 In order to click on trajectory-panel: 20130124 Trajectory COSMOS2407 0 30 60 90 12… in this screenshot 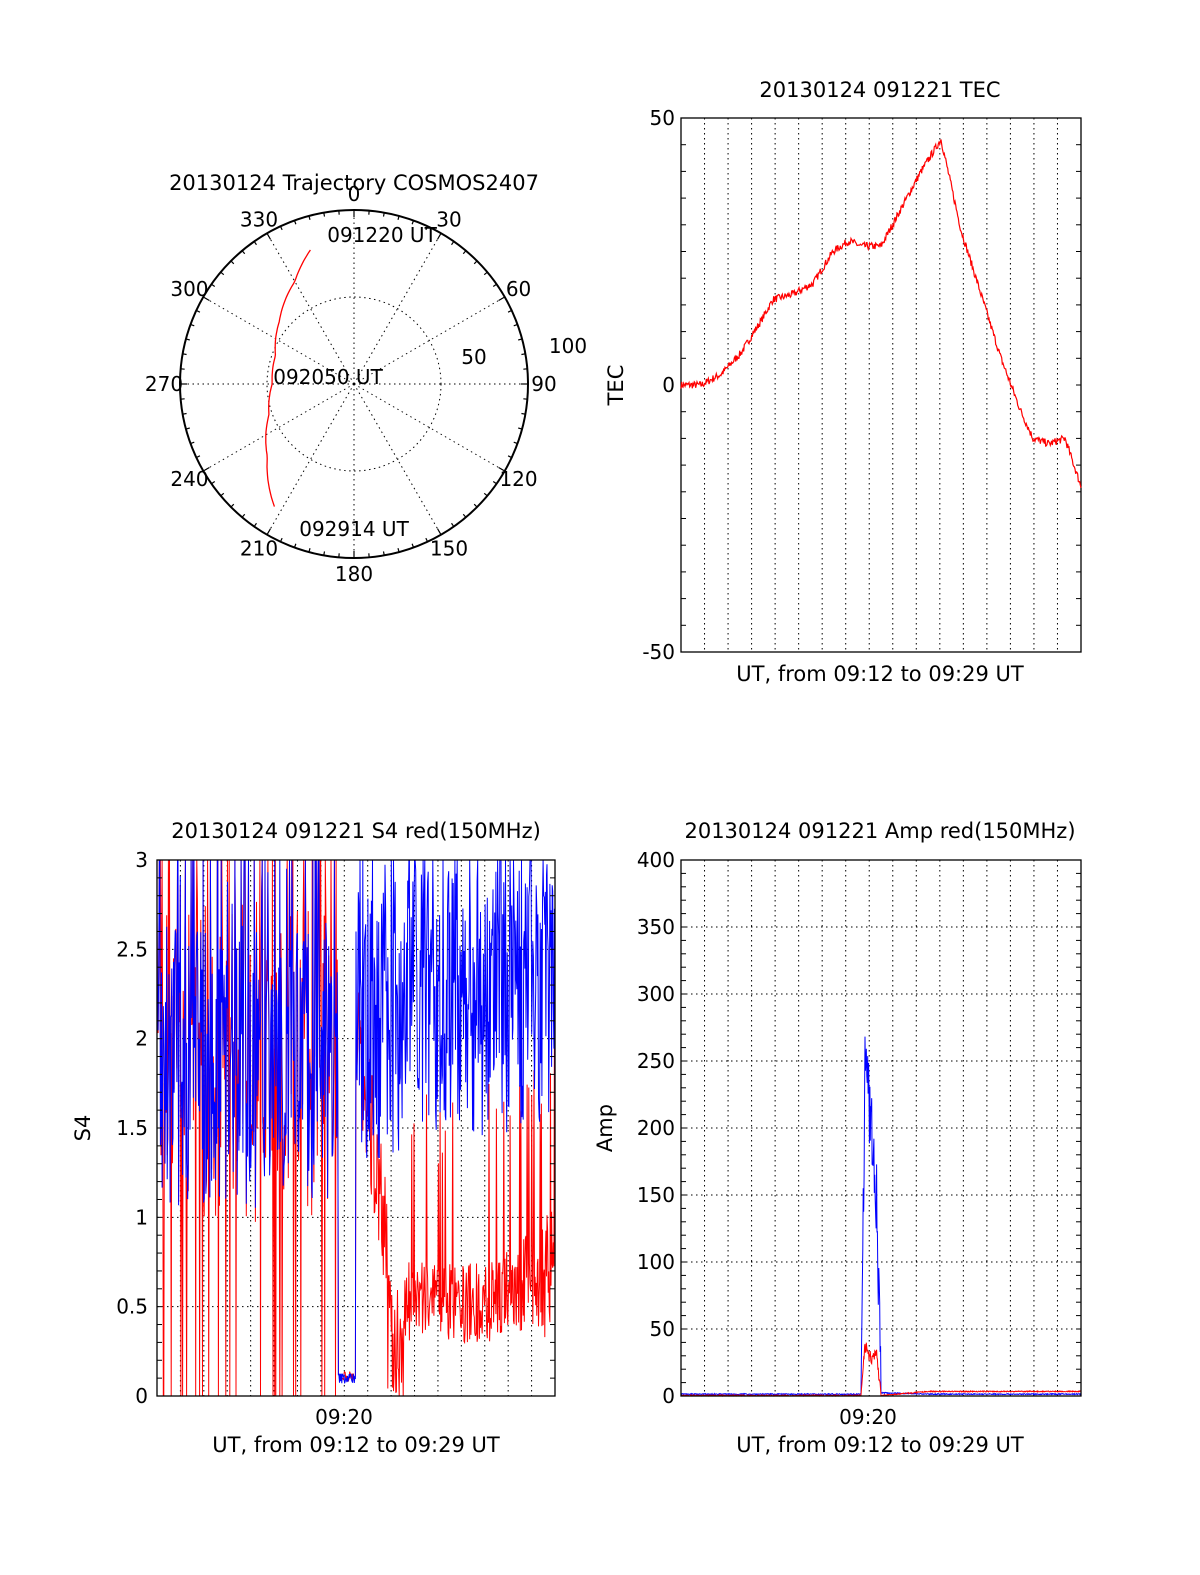, I will do `click(366, 378)`.